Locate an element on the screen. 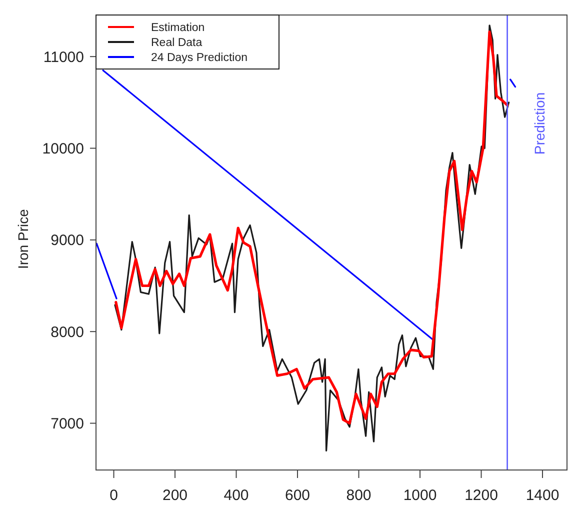 This screenshot has height=518, width=583. y-tick-label: 10000 is located at coordinates (63, 149).